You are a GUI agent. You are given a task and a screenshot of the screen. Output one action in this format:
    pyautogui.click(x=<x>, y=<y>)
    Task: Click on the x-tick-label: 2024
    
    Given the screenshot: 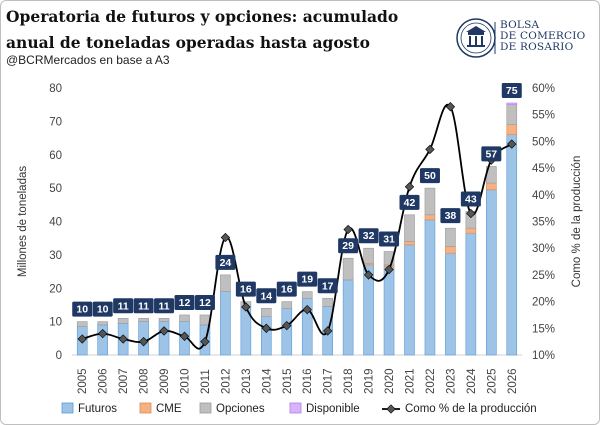 What is the action you would take?
    pyautogui.click(x=472, y=381)
    